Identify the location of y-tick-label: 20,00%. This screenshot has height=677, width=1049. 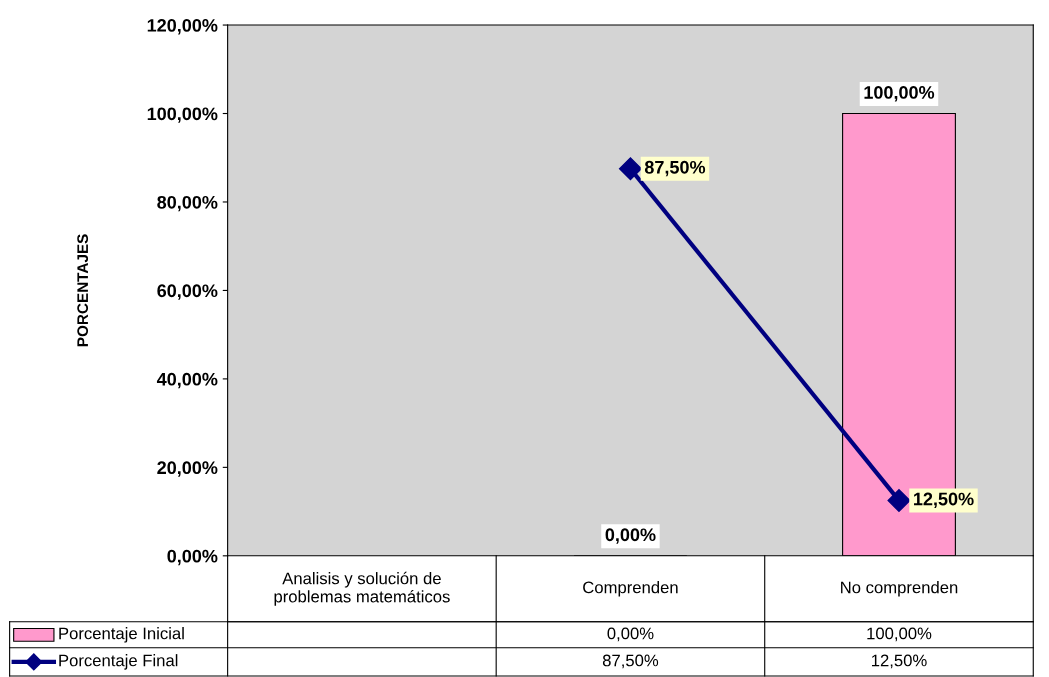
(187, 469).